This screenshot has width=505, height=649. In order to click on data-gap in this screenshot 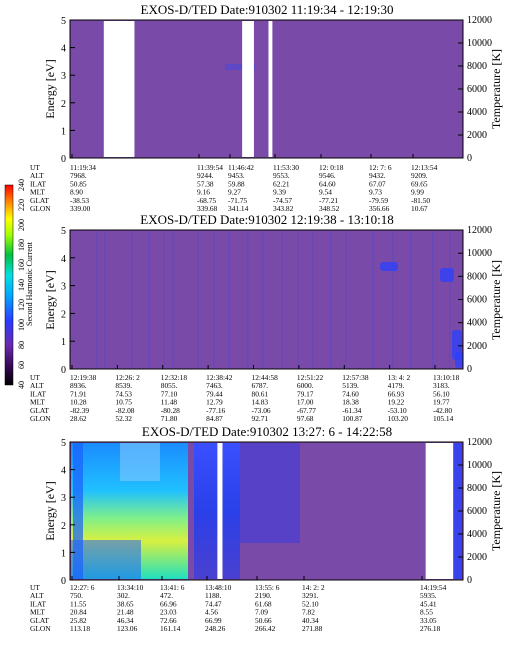, I will do `click(248, 89)`.